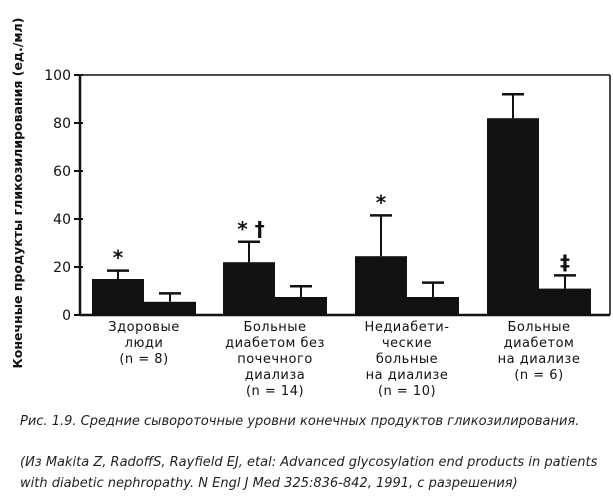 This screenshot has width=613, height=502. What do you see at coordinates (62, 172) in the screenshot?
I see `y-tick-label: 60` at bounding box center [62, 172].